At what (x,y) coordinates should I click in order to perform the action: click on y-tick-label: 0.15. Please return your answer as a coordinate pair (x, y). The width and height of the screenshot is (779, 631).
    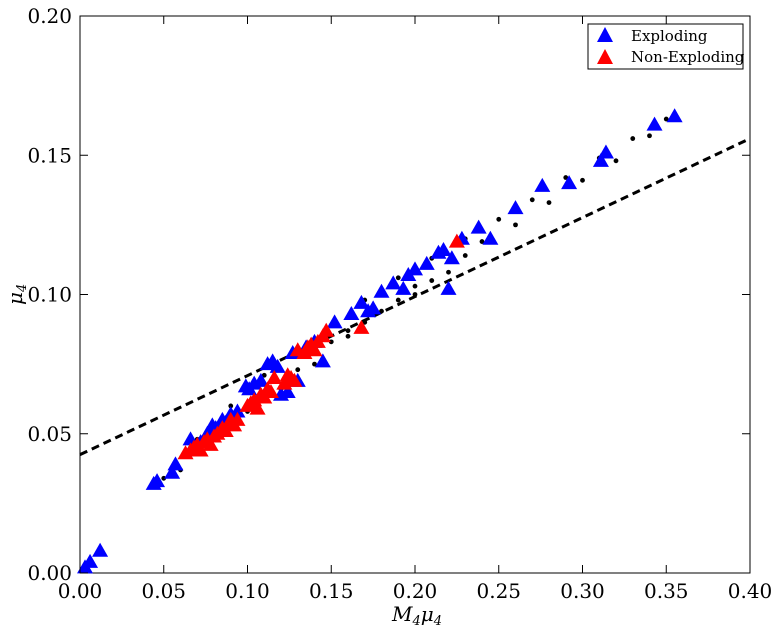
    Looking at the image, I should click on (49, 155).